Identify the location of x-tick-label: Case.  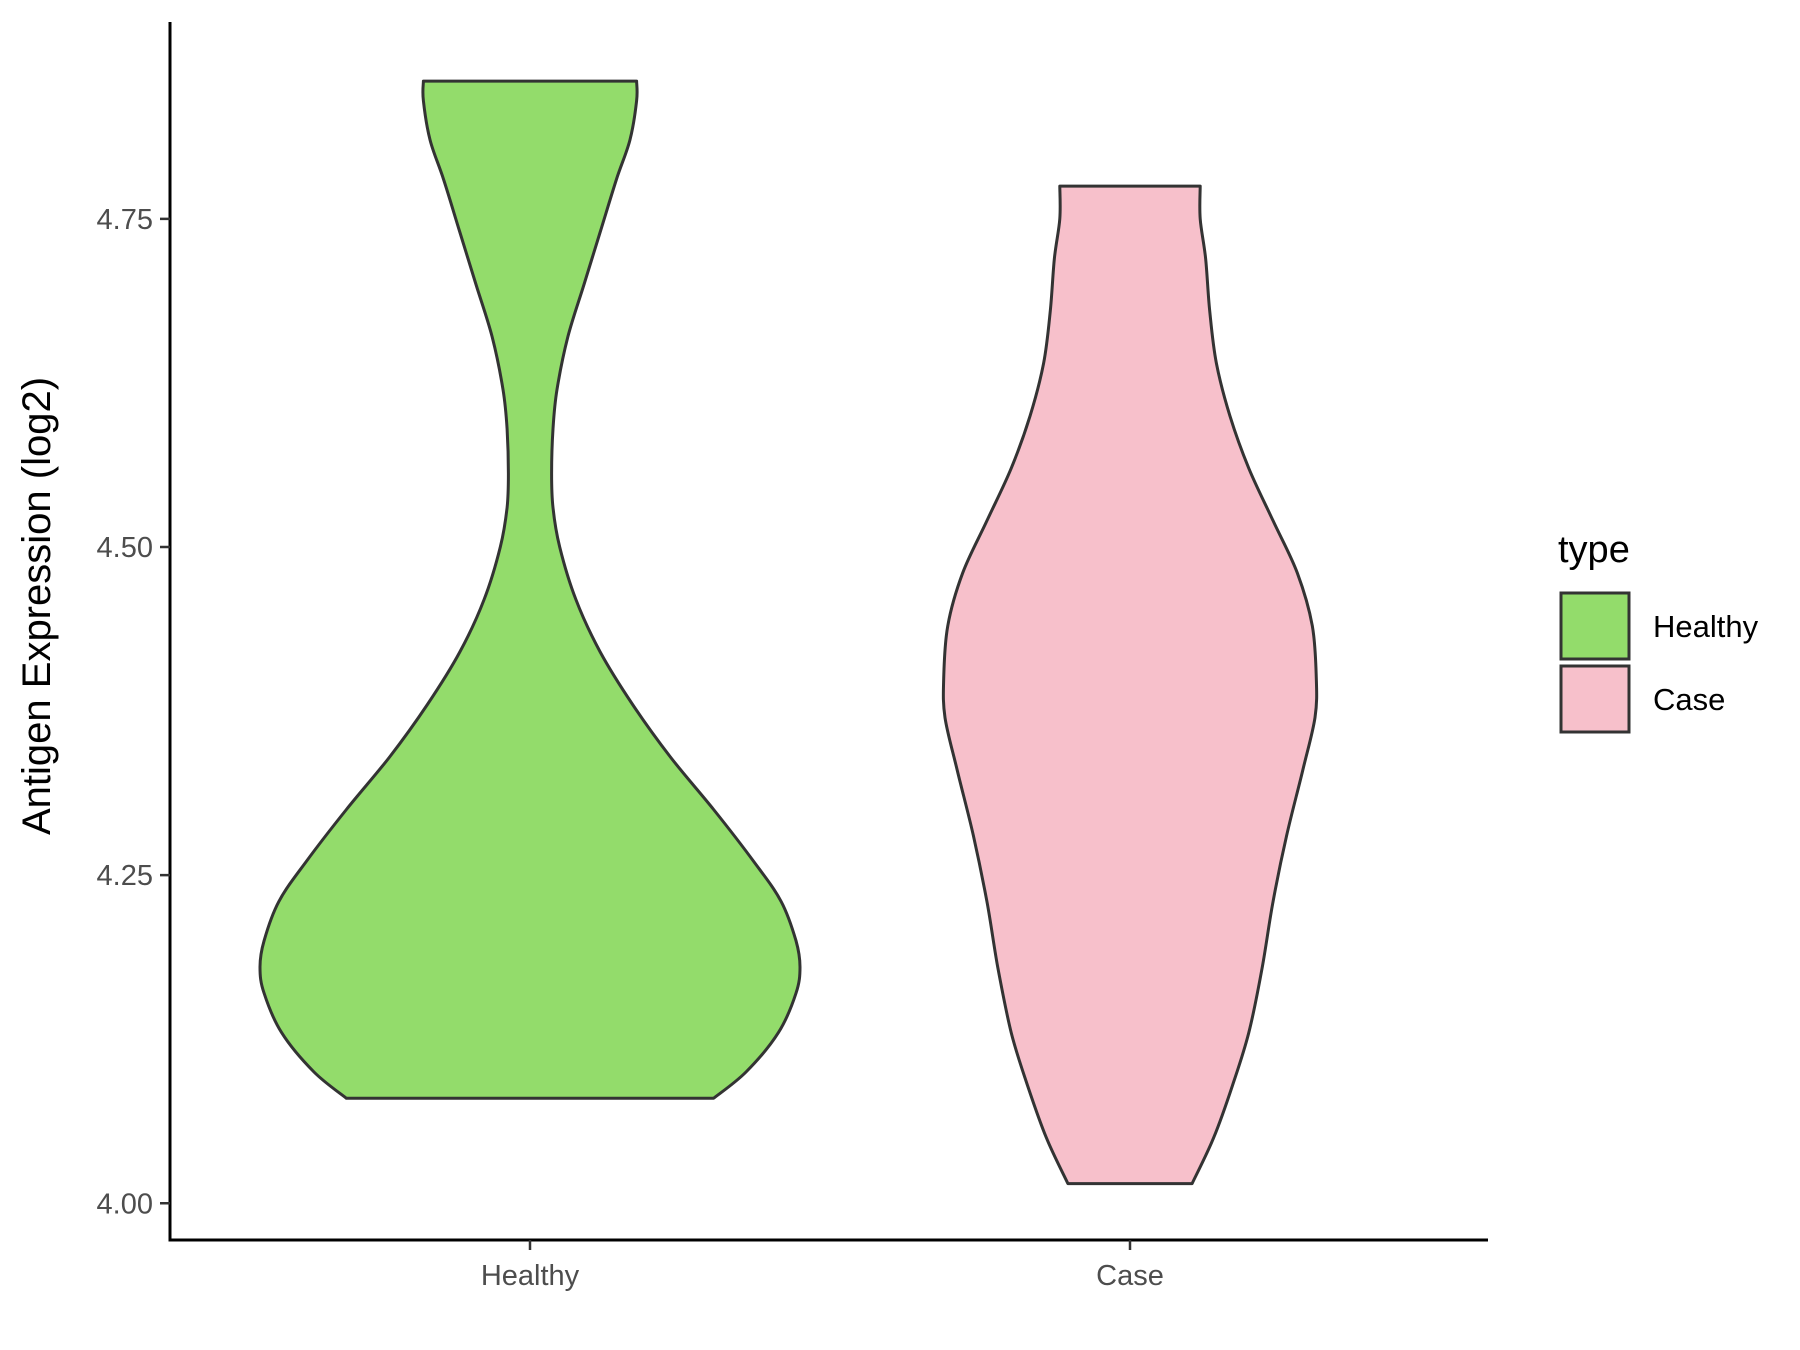
(1130, 1276).